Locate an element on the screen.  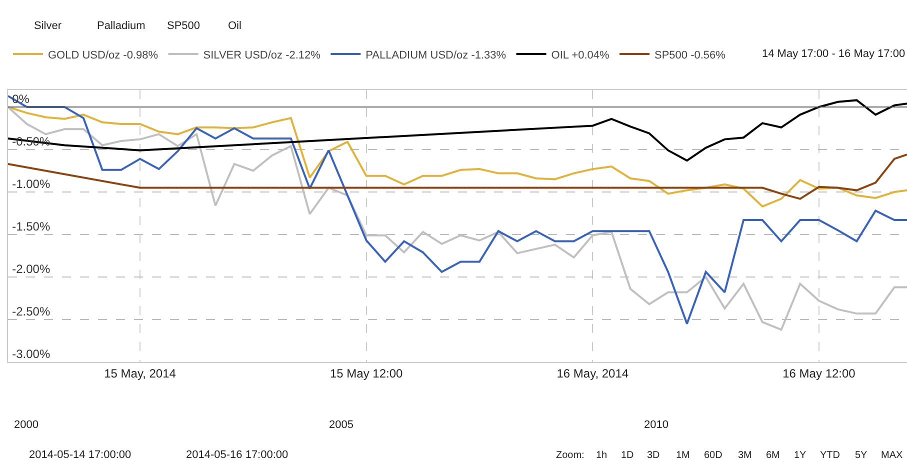
text: 6M is located at coordinates (773, 455).